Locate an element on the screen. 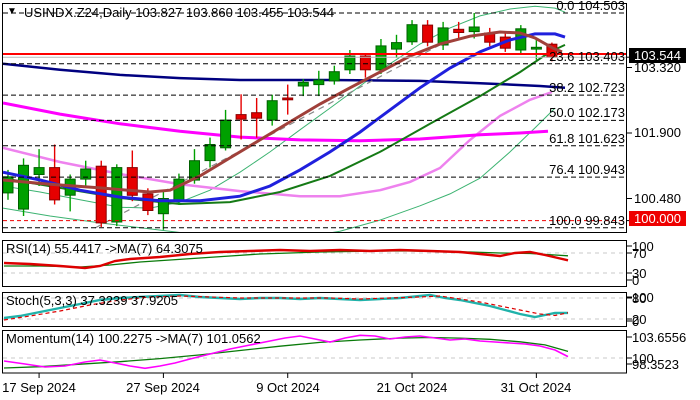 This screenshot has height=400, width=700. date-axis-label: 9 Oct 2024 is located at coordinates (288, 387).